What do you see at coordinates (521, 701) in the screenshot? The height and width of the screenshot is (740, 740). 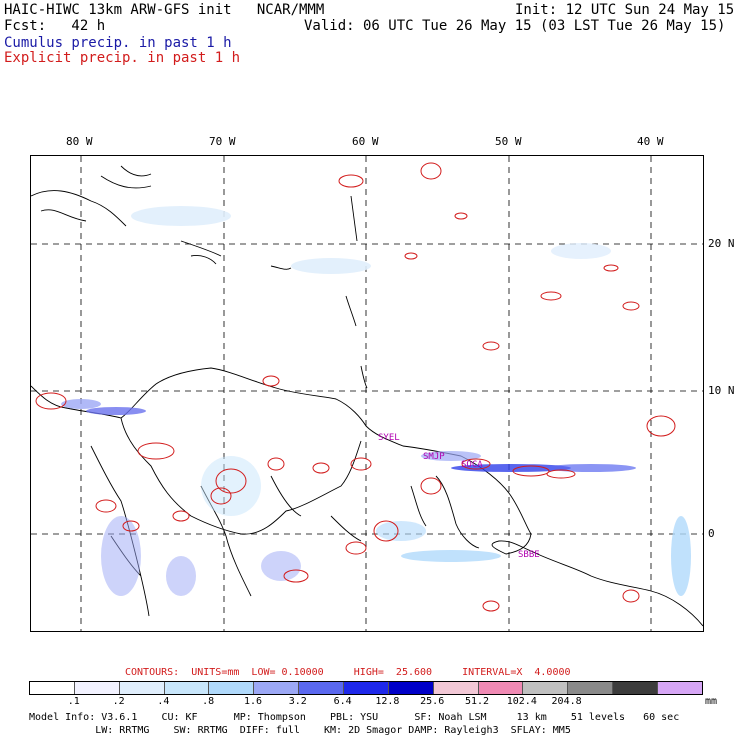 I see `color-bar-tick-label: 102.4` at bounding box center [521, 701].